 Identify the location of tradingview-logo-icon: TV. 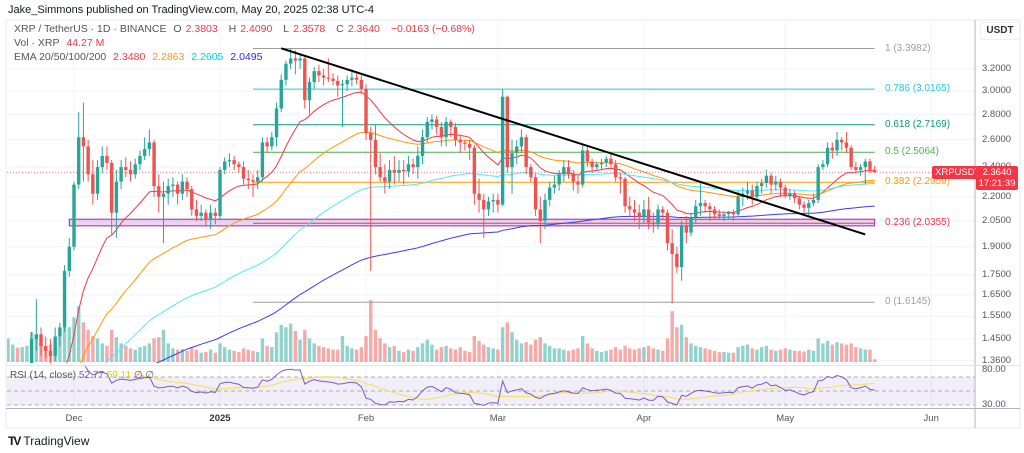
(14, 441).